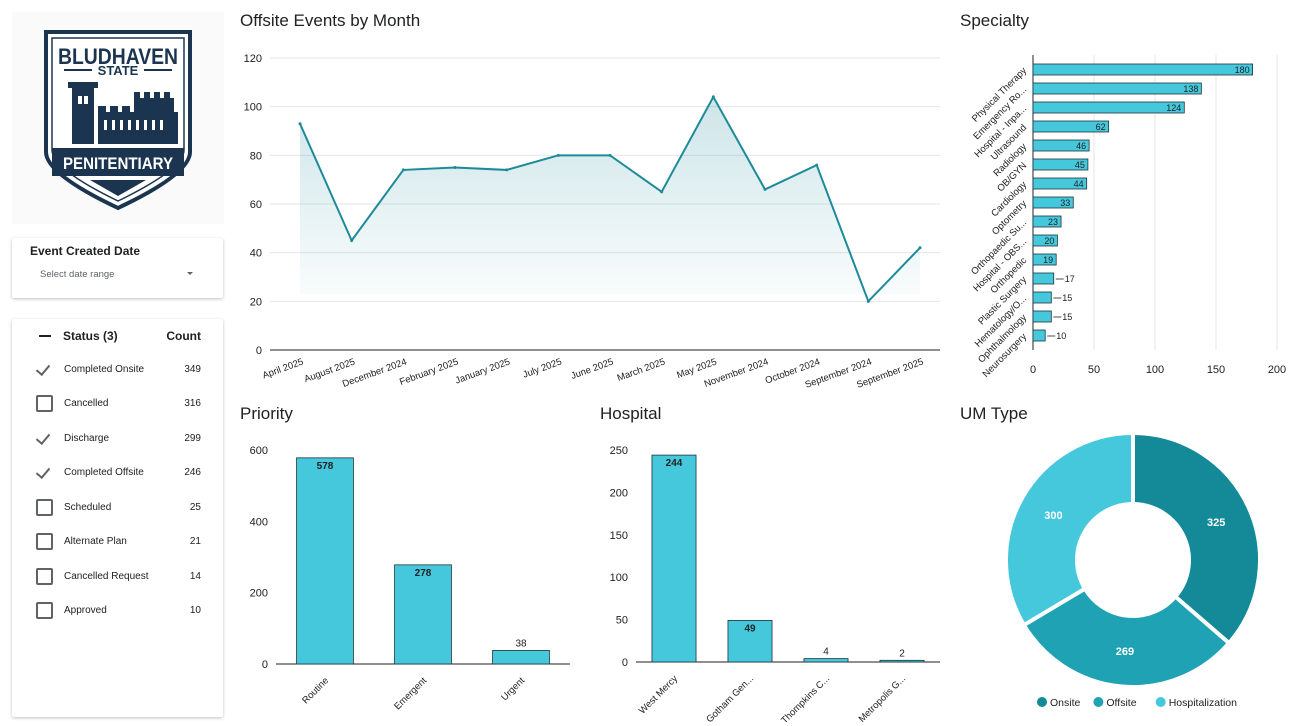 This screenshot has width=1301, height=726. I want to click on status-option-count: 25, so click(195, 507).